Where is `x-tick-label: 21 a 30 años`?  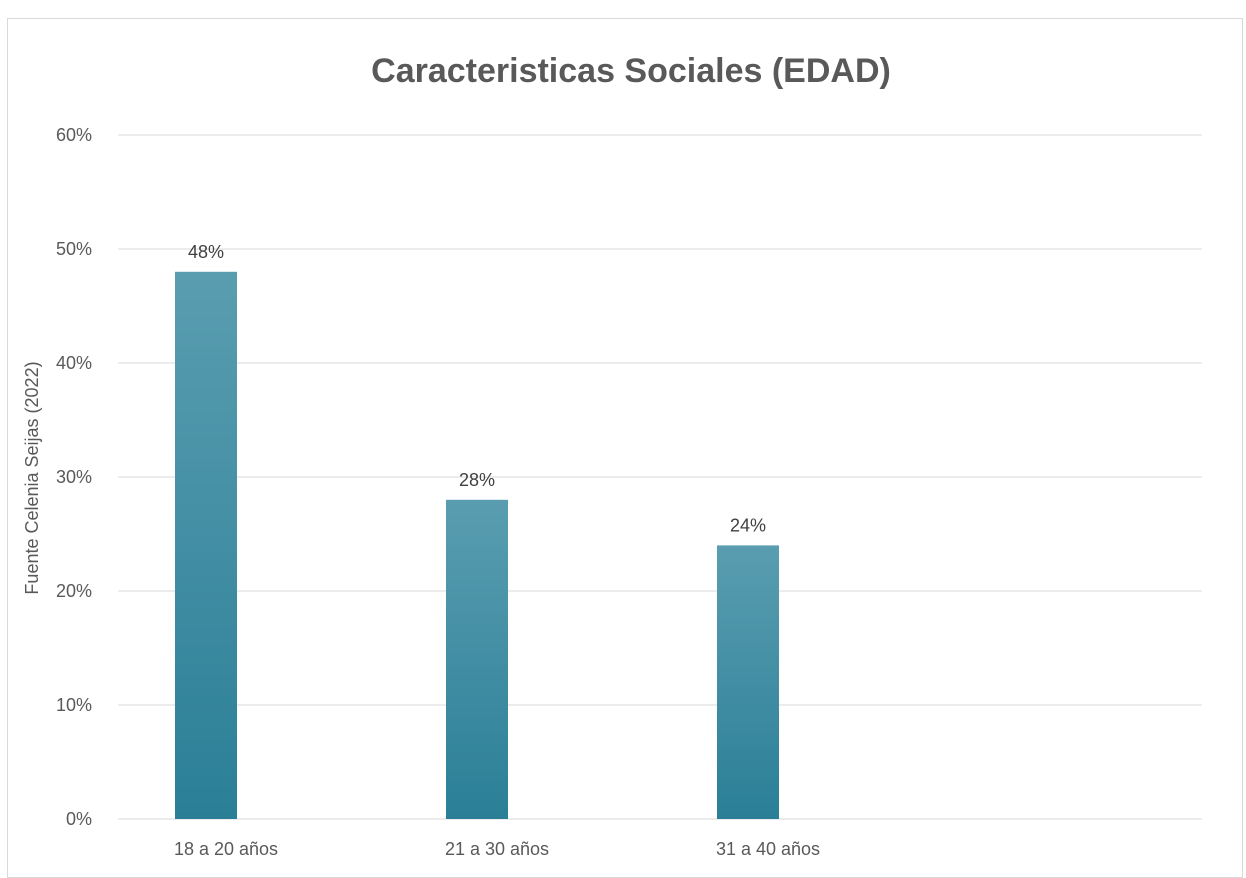
x-tick-label: 21 a 30 años is located at coordinates (497, 849).